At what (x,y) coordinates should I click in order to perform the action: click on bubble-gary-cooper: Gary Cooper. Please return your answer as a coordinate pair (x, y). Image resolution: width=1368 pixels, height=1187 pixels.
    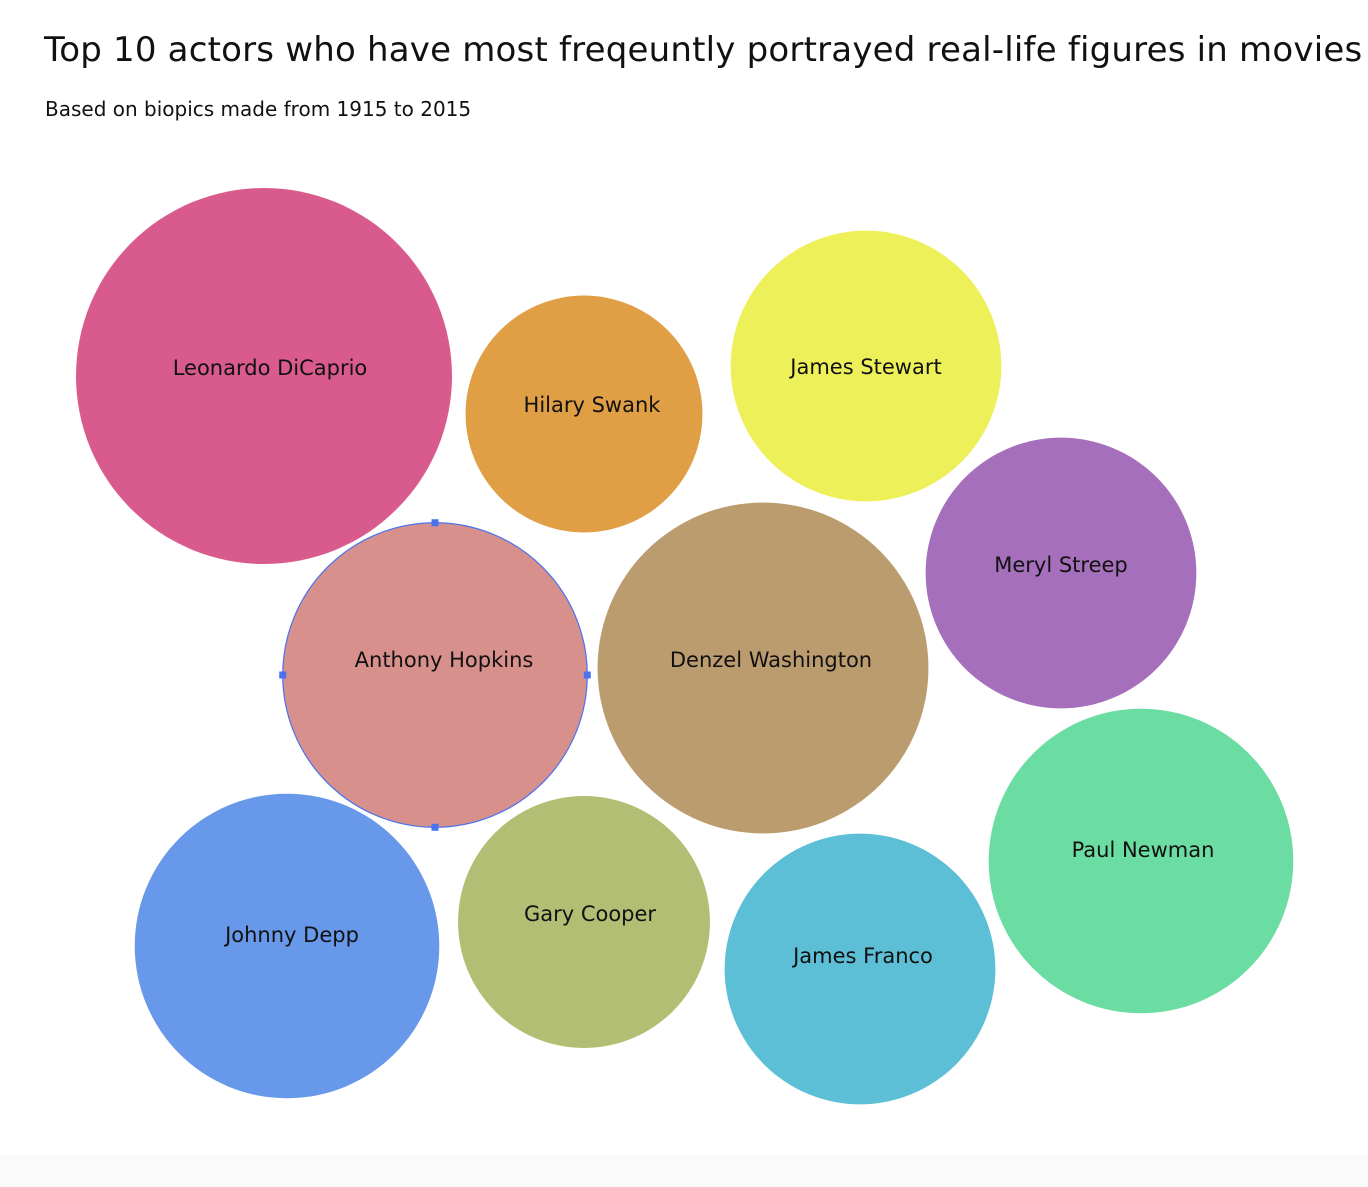
    Looking at the image, I should click on (584, 922).